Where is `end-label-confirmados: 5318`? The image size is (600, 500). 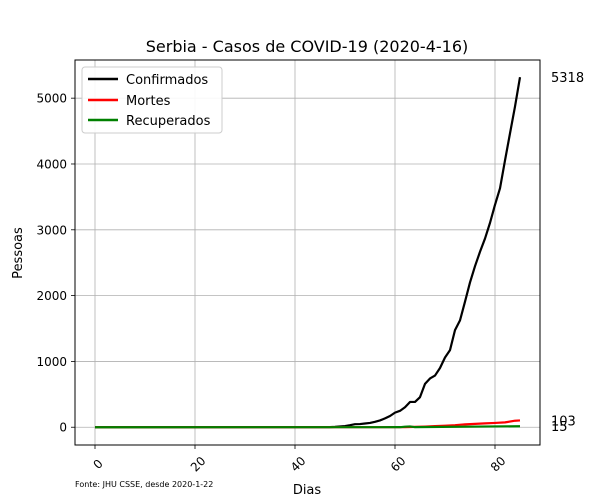
end-label-confirmados: 5318 is located at coordinates (567, 78).